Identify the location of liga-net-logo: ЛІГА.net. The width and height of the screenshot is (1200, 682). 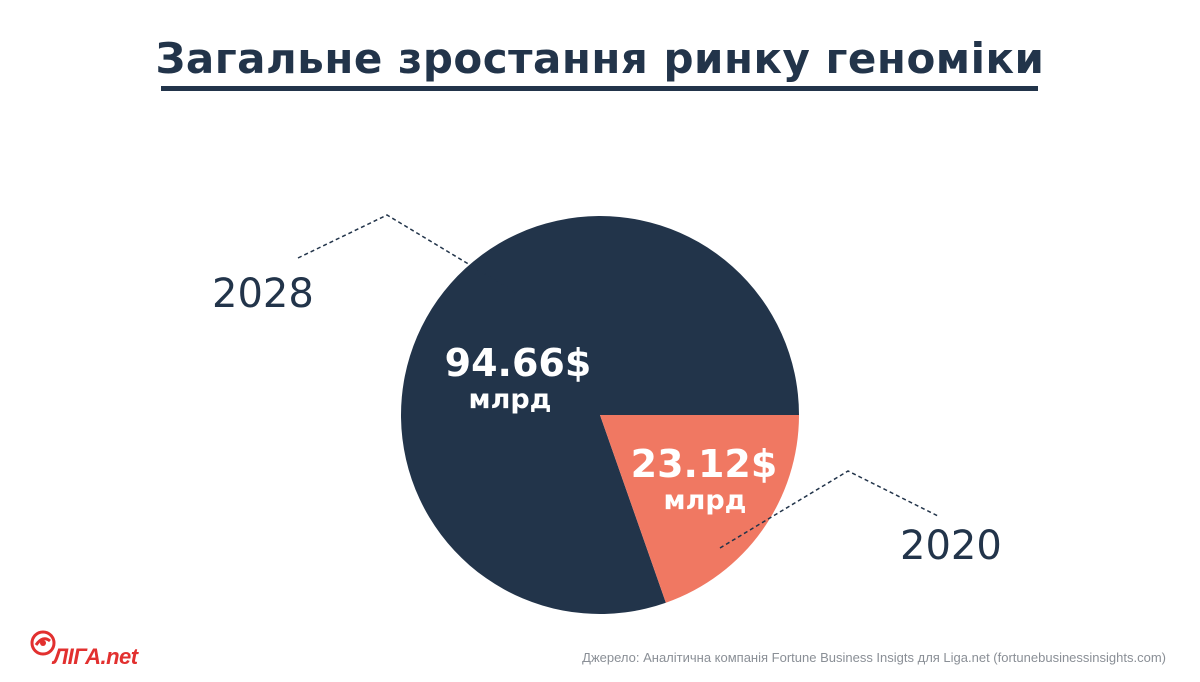
(100, 650).